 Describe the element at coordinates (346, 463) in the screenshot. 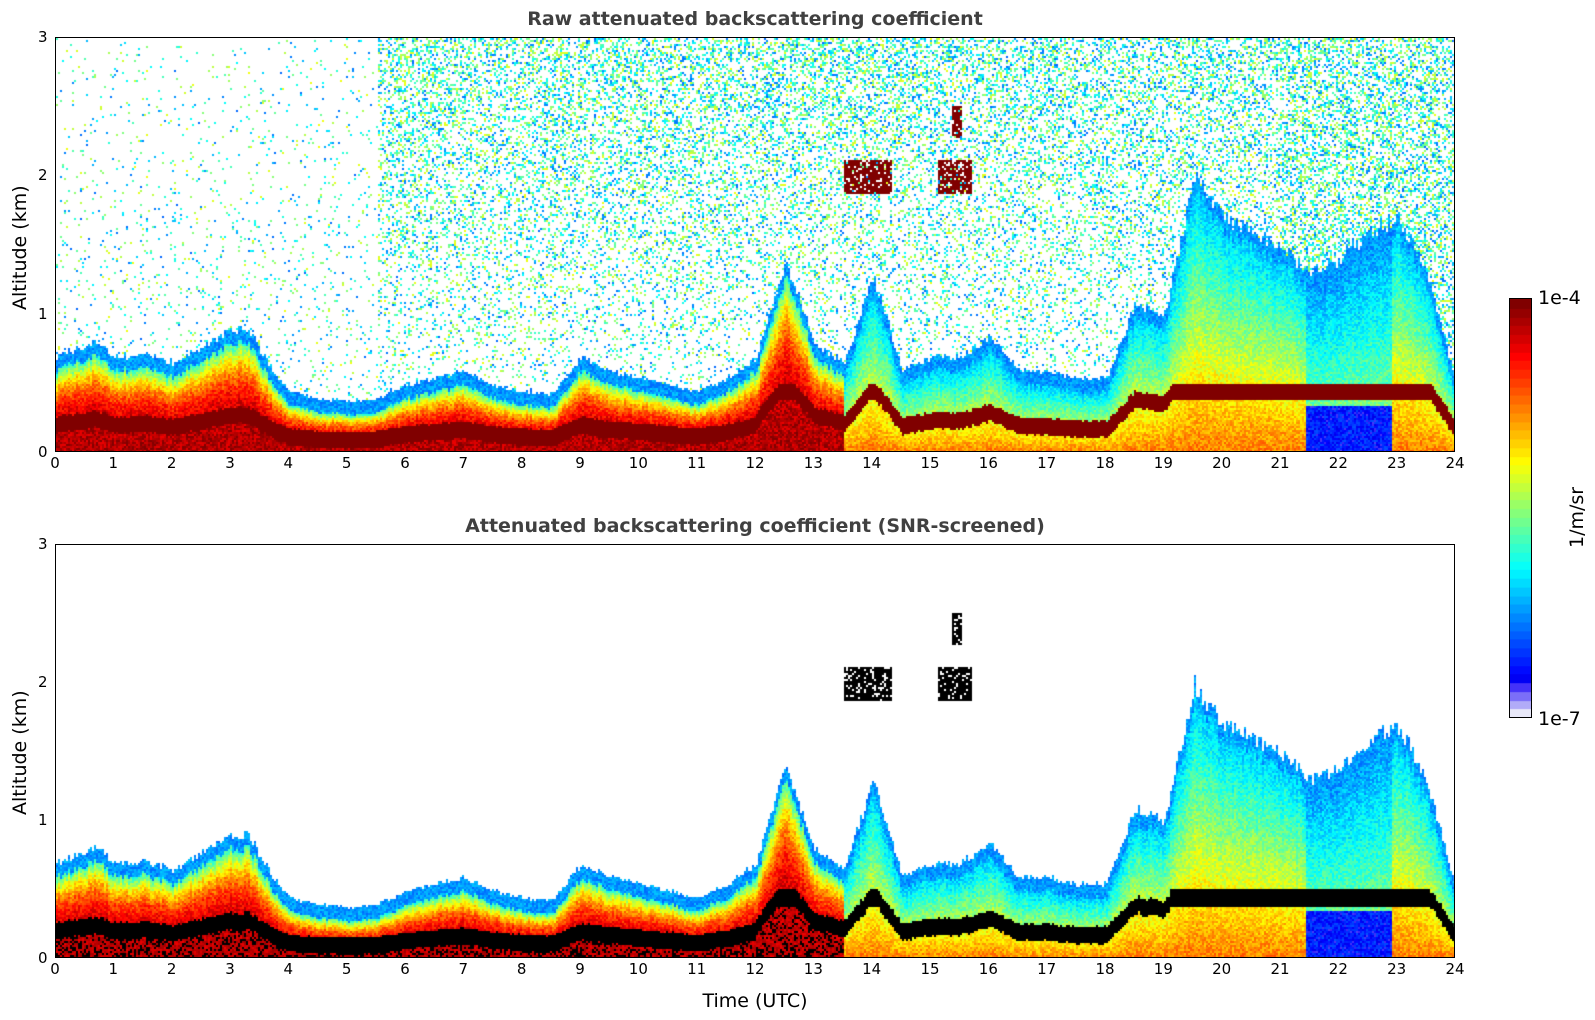

I see `panel1-xtick-5: 5` at that location.